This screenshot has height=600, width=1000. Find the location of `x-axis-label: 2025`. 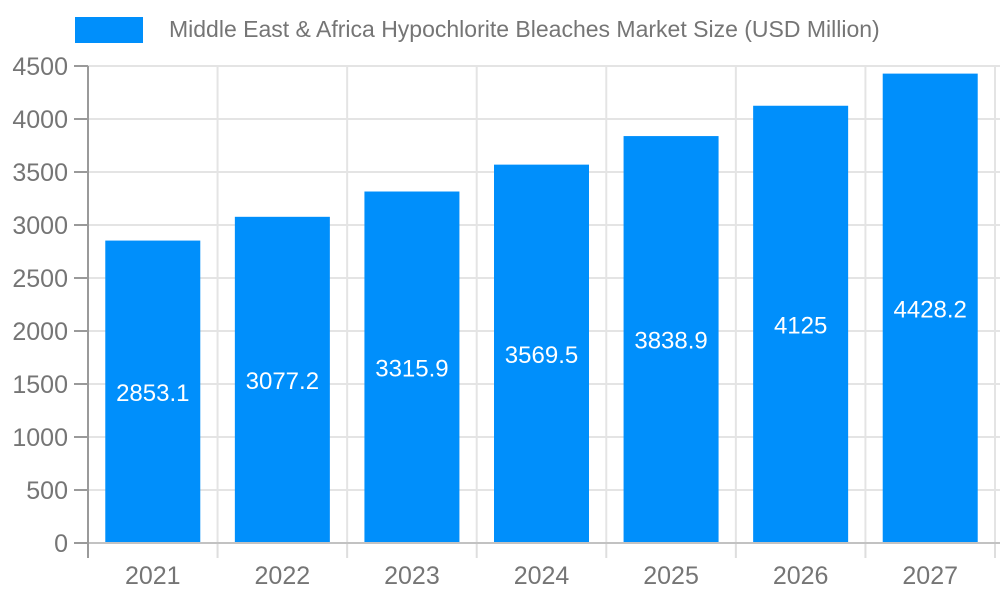

x-axis-label: 2025 is located at coordinates (671, 576).